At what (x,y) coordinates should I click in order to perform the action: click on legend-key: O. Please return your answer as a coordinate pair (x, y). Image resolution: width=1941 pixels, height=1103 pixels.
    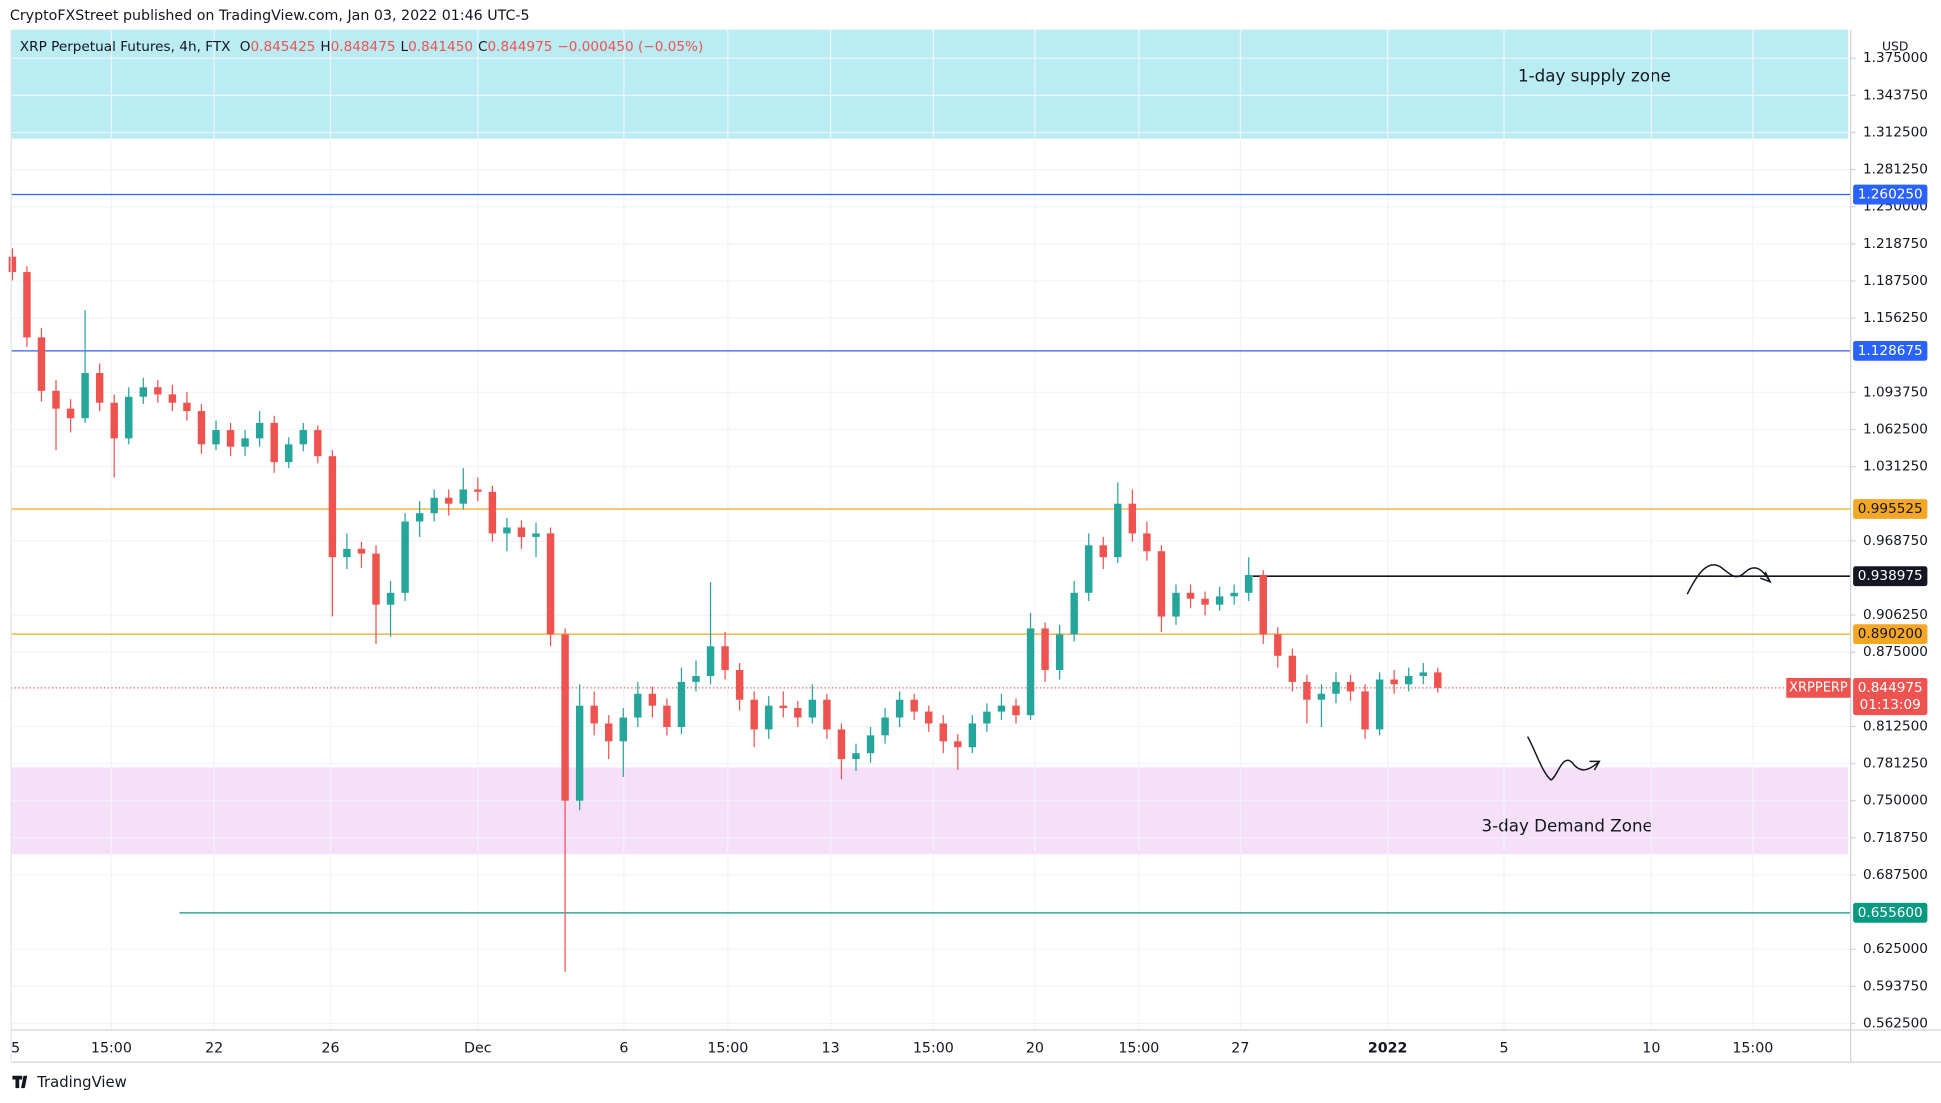
    Looking at the image, I should click on (245, 47).